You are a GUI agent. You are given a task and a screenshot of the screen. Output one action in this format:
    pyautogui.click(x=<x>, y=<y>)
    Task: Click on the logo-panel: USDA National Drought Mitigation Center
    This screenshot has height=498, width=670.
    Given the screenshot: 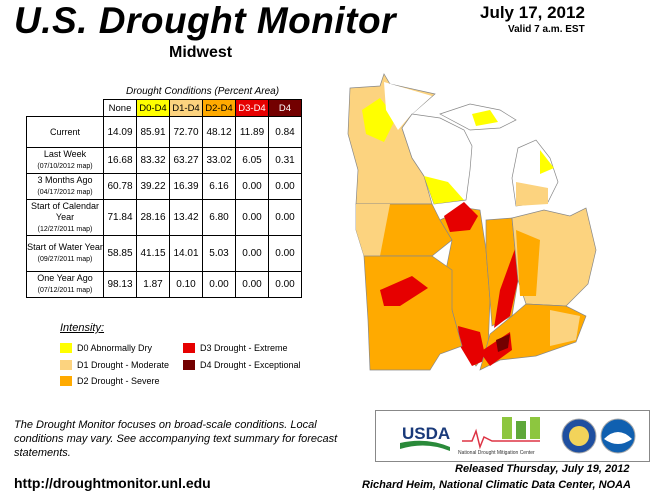 What is the action you would take?
    pyautogui.click(x=512, y=436)
    